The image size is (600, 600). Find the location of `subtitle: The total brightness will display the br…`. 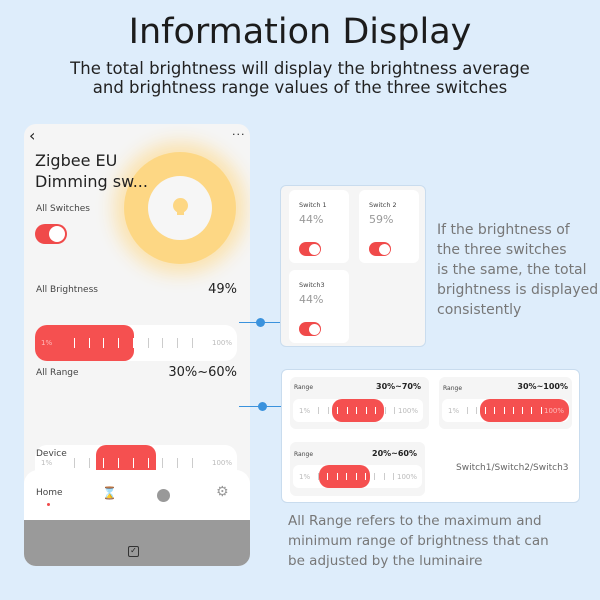

subtitle: The total brightness will display the br… is located at coordinates (300, 78).